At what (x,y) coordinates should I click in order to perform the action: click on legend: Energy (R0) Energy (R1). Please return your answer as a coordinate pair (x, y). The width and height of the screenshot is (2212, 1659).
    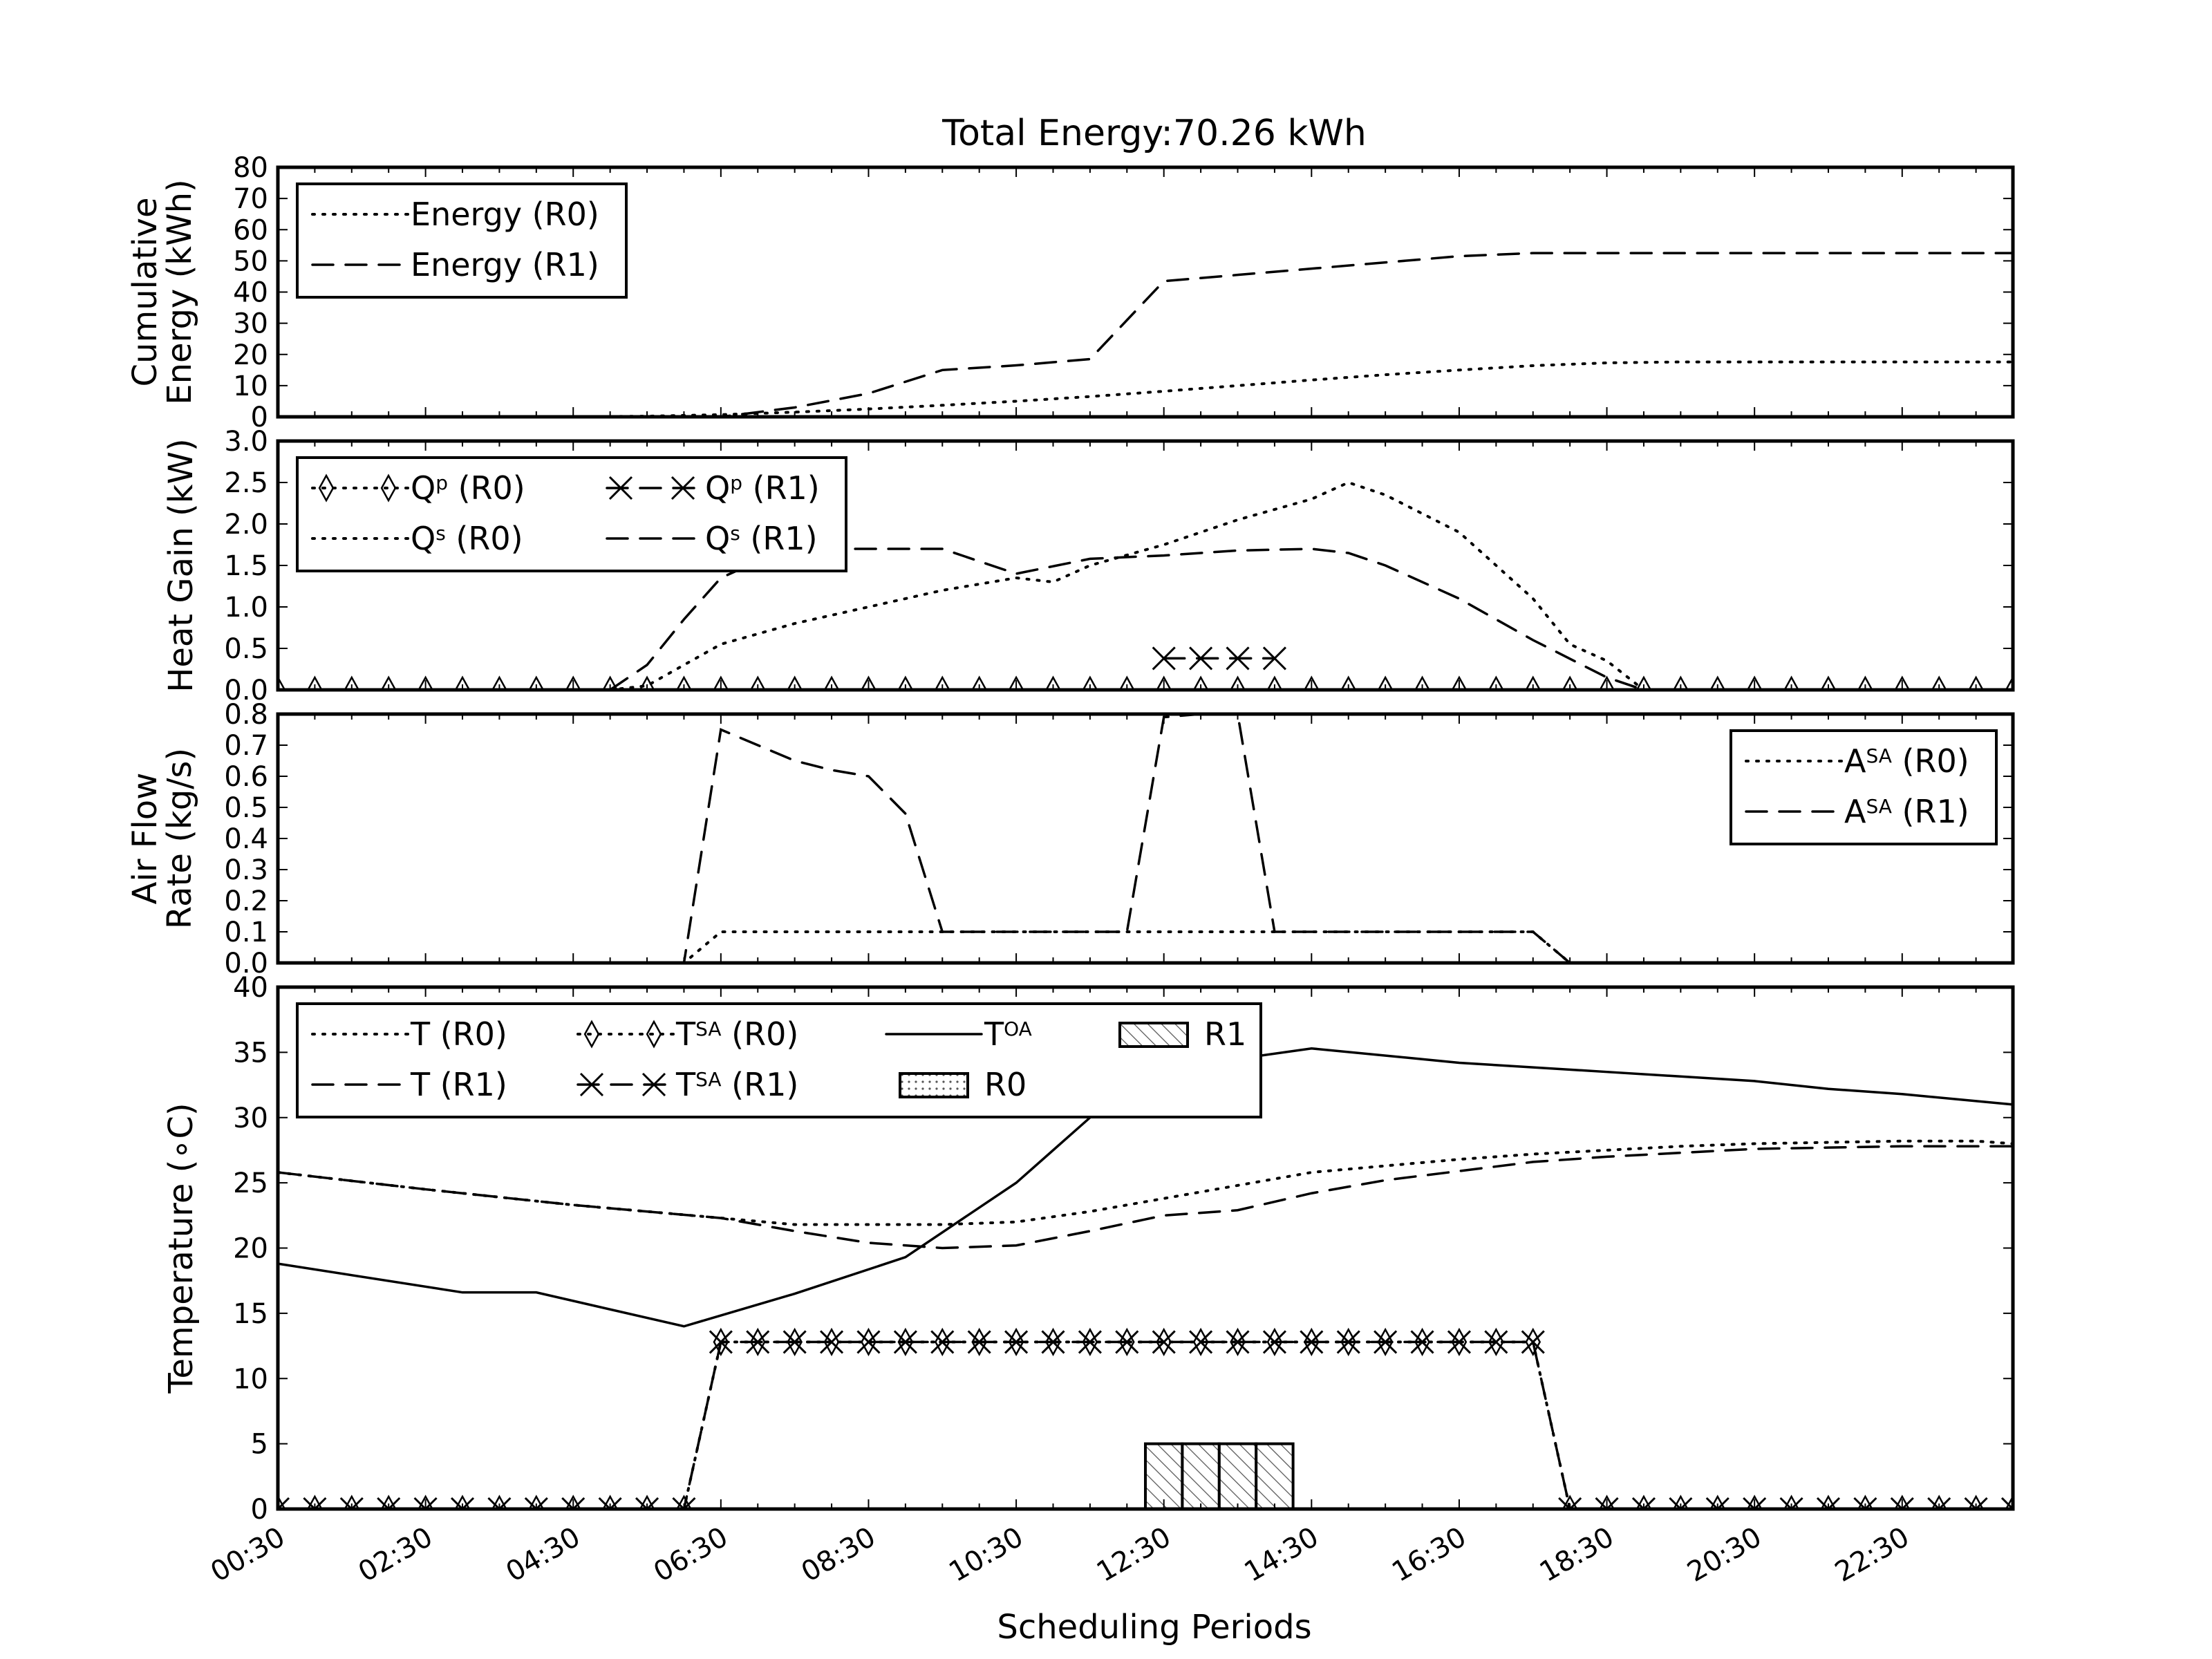
    Looking at the image, I should click on (462, 240).